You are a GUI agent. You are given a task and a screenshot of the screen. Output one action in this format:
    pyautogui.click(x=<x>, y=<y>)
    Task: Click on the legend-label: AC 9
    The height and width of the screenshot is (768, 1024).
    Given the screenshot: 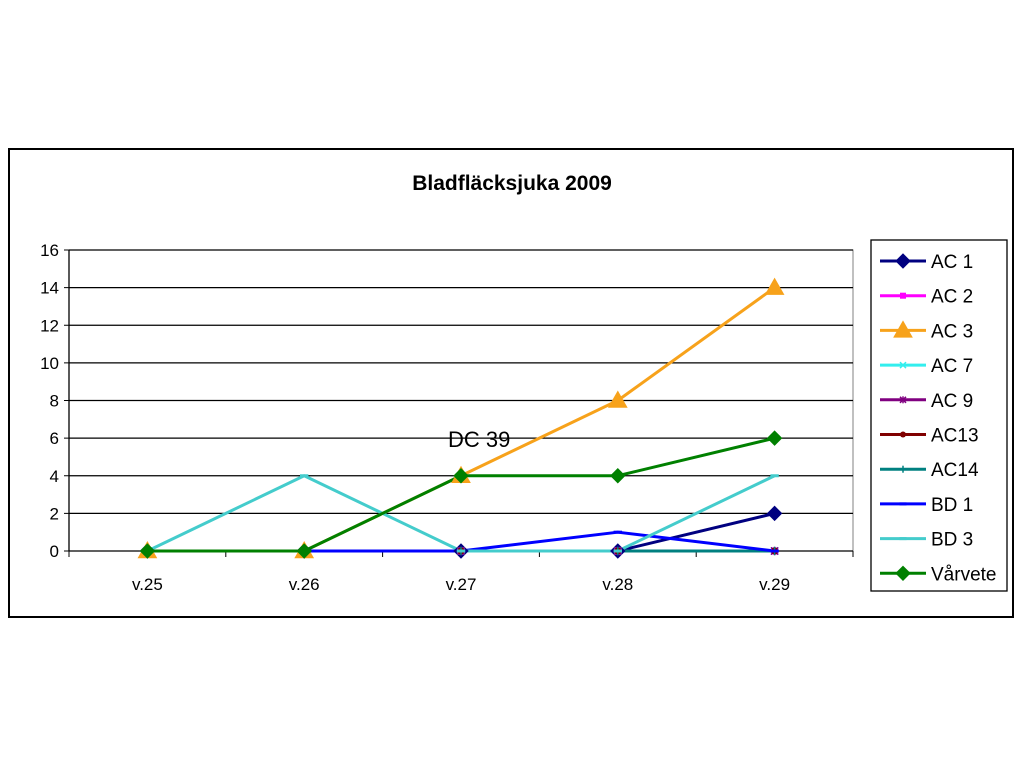 What is the action you would take?
    pyautogui.click(x=952, y=401)
    